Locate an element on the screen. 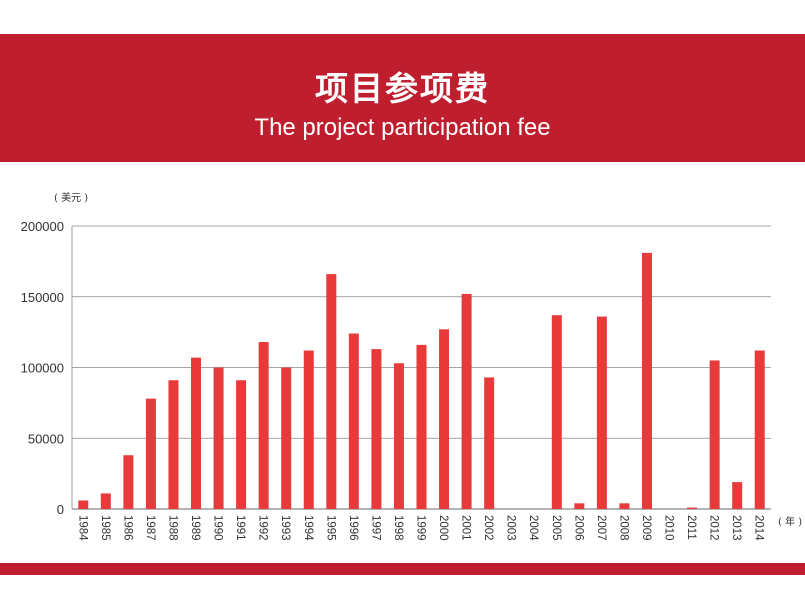  bar-1992 is located at coordinates (263, 425).